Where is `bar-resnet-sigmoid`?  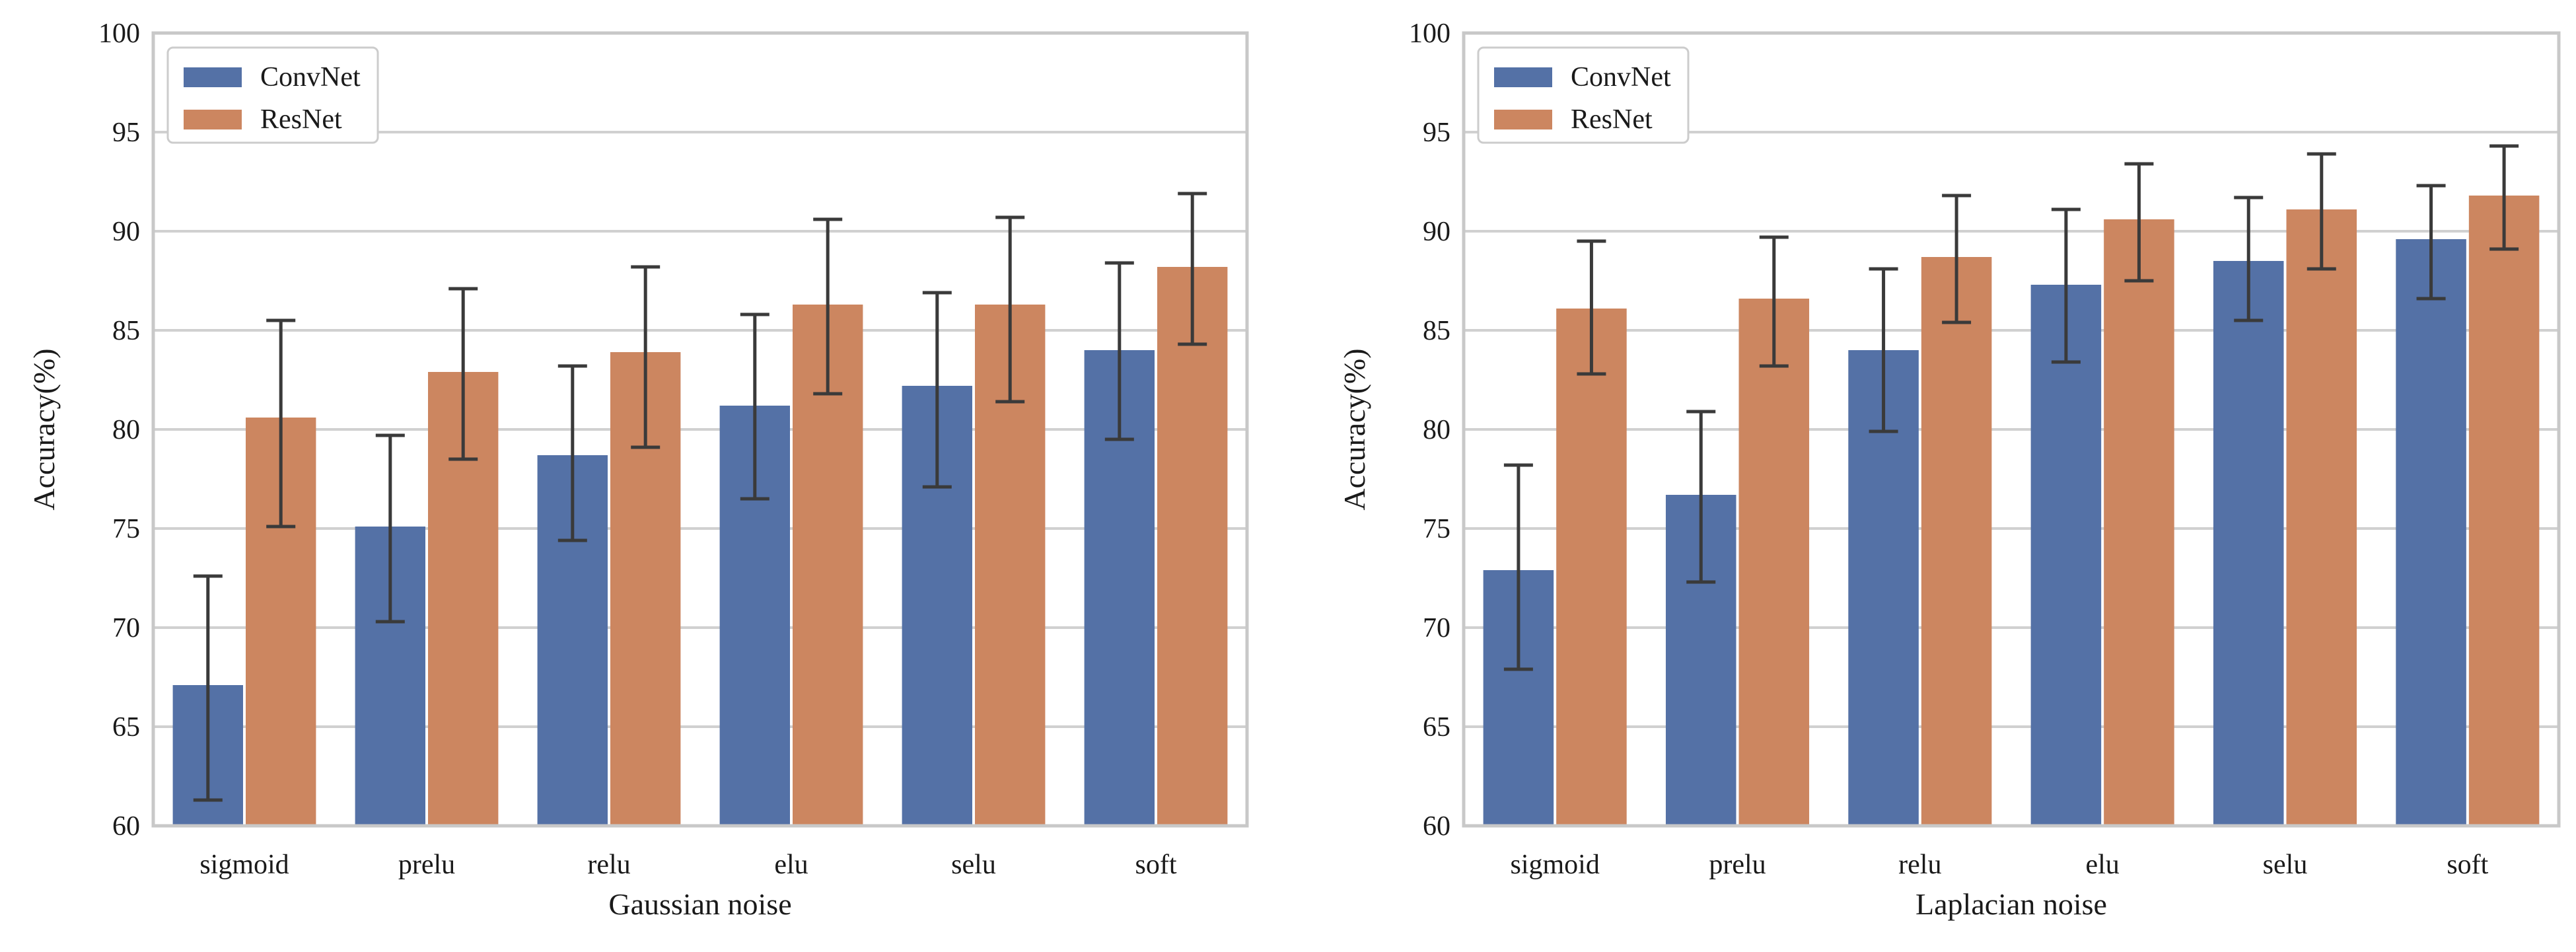
bar-resnet-sigmoid is located at coordinates (1592, 567).